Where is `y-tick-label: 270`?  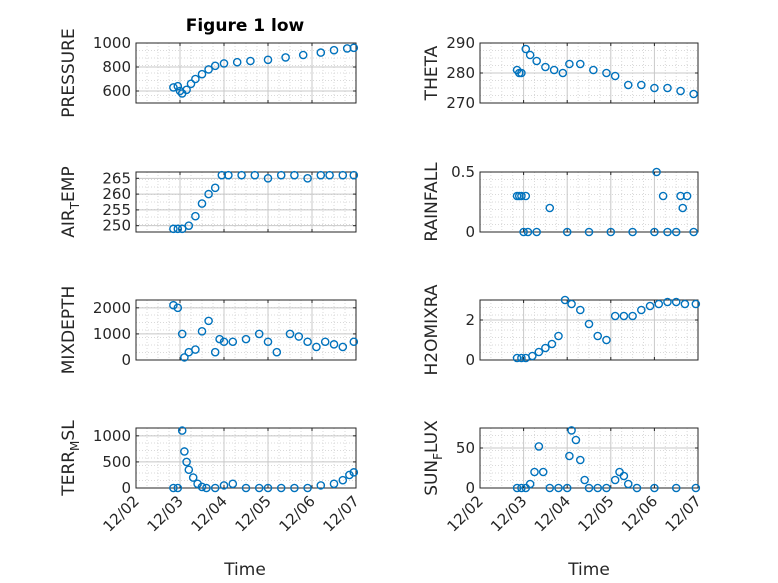 y-tick-label: 270 is located at coordinates (460, 103).